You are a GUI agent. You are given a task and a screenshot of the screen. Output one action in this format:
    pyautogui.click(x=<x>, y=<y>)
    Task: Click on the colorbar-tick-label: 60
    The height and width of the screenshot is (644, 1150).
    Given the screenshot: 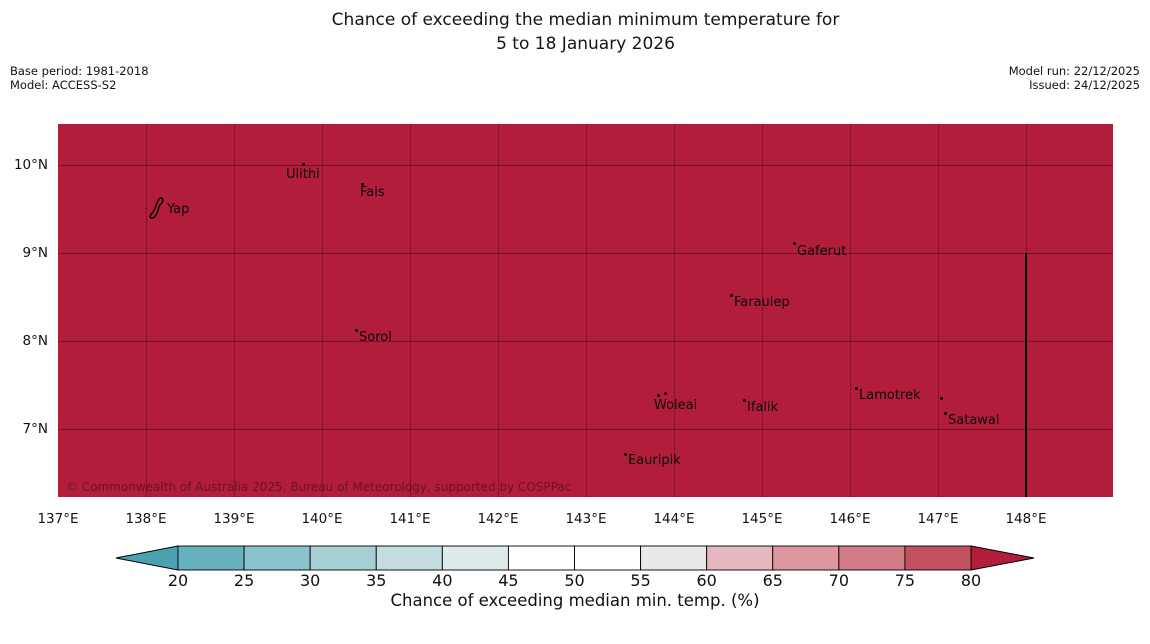 What is the action you would take?
    pyautogui.click(x=706, y=580)
    